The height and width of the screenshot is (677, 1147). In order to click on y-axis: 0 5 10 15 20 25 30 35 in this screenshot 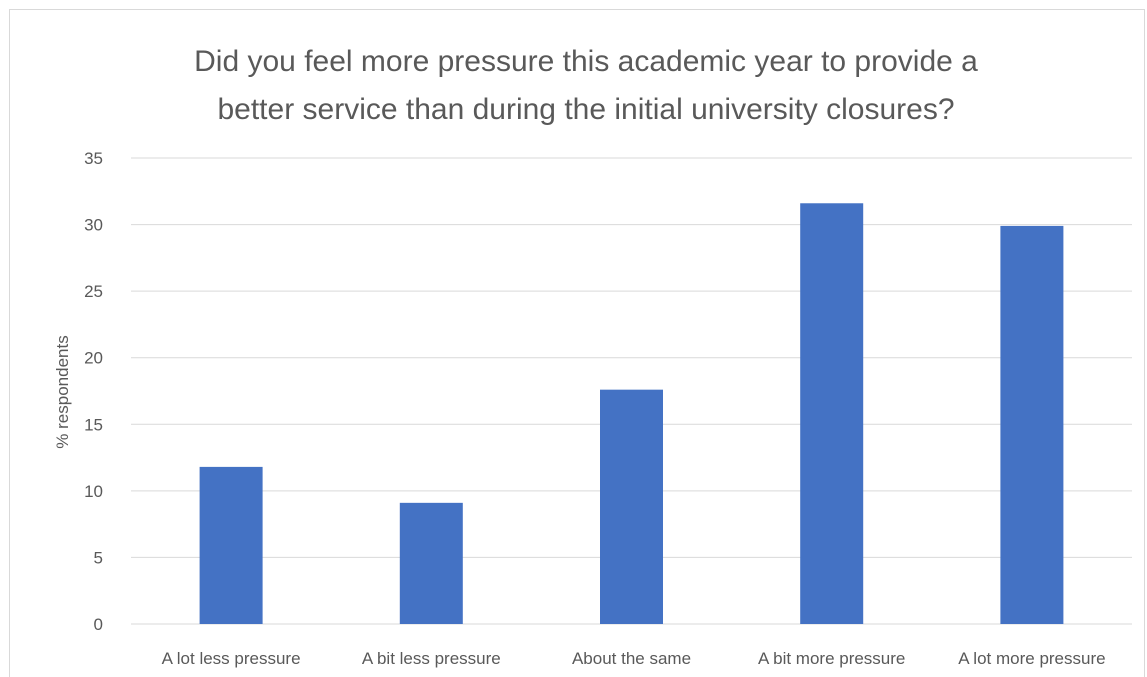, I will do `click(93, 391)`.